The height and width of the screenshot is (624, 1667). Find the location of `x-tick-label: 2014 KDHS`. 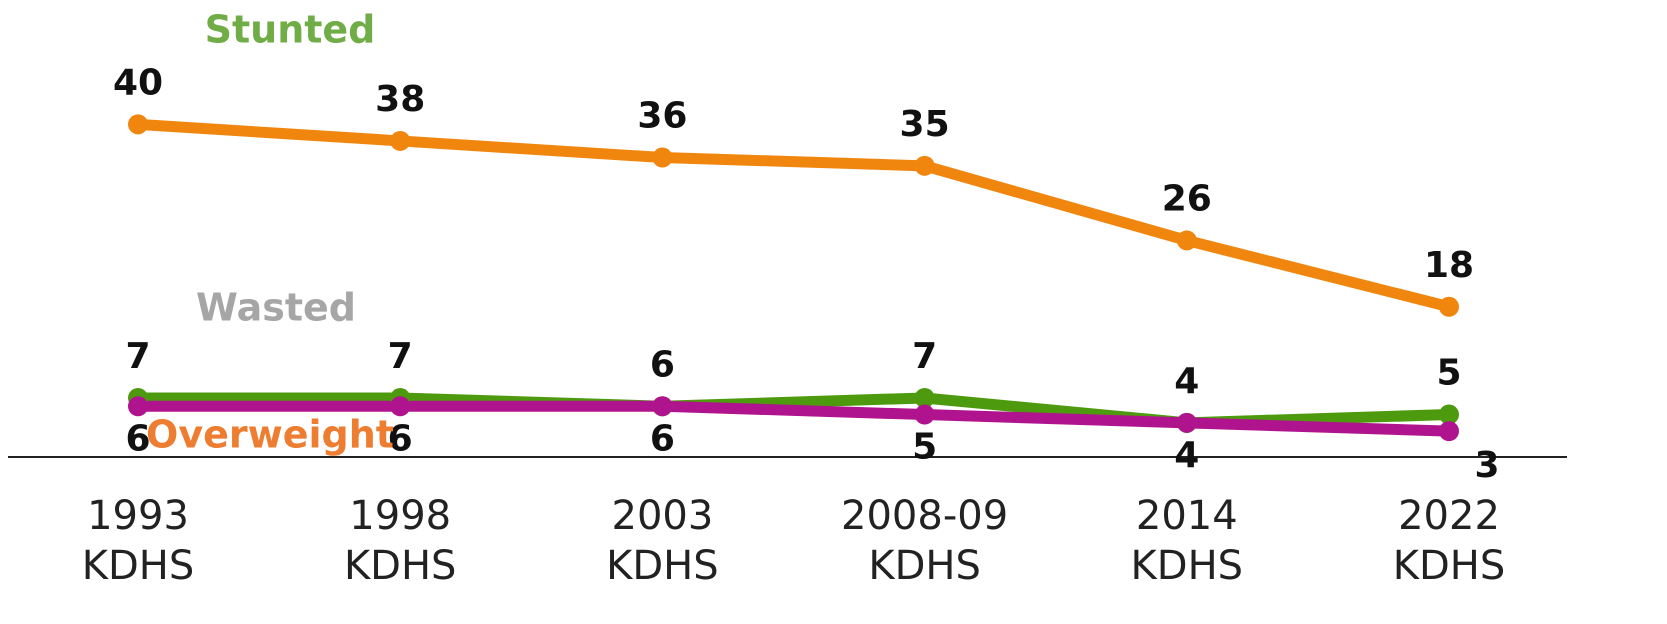

x-tick-label: 2014 KDHS is located at coordinates (1187, 541).